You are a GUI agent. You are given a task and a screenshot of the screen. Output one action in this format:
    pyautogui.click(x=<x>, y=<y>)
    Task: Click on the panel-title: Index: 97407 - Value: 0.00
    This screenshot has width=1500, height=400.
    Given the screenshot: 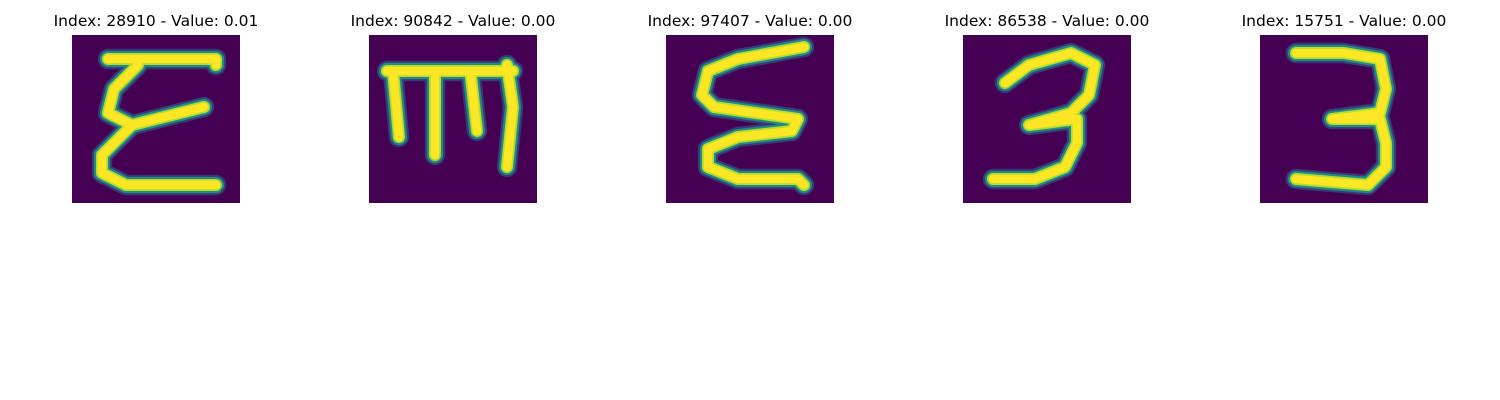 What is the action you would take?
    pyautogui.click(x=750, y=21)
    